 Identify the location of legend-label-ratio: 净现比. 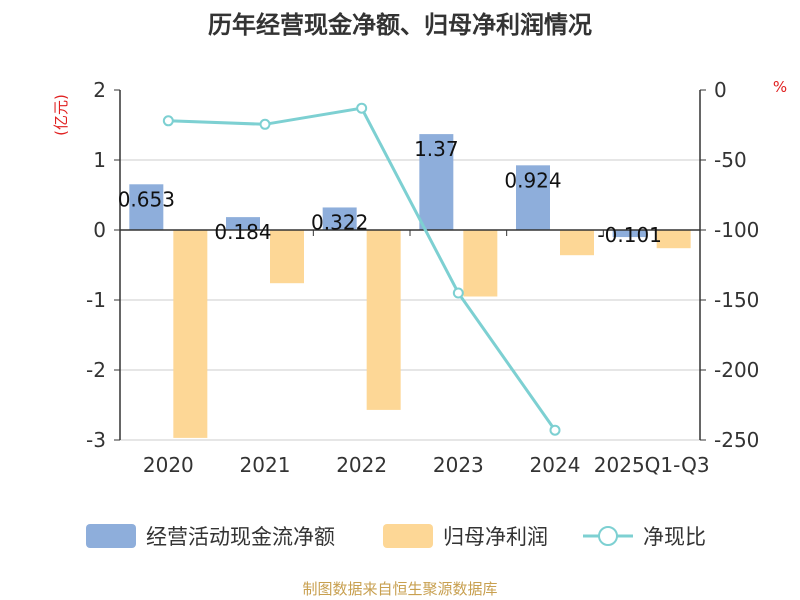
(674, 537).